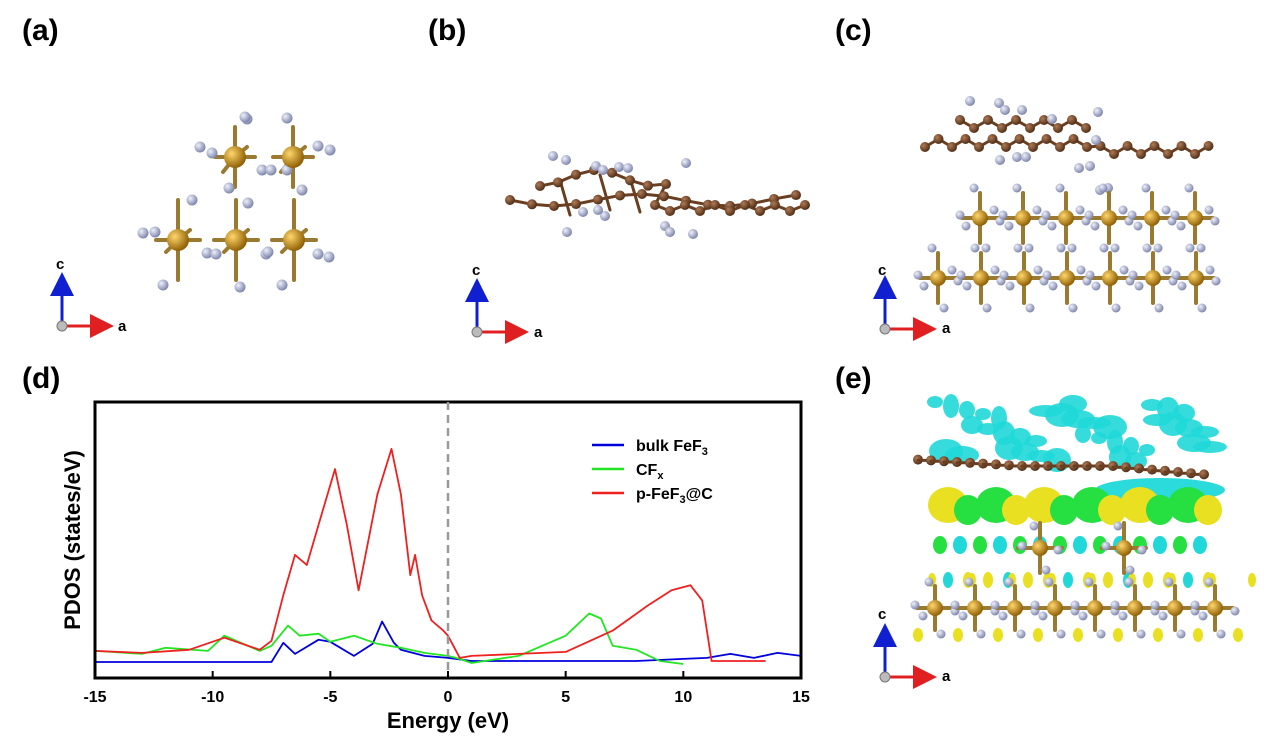 The image size is (1269, 755). What do you see at coordinates (212, 697) in the screenshot?
I see `x-tick-label: -10` at bounding box center [212, 697].